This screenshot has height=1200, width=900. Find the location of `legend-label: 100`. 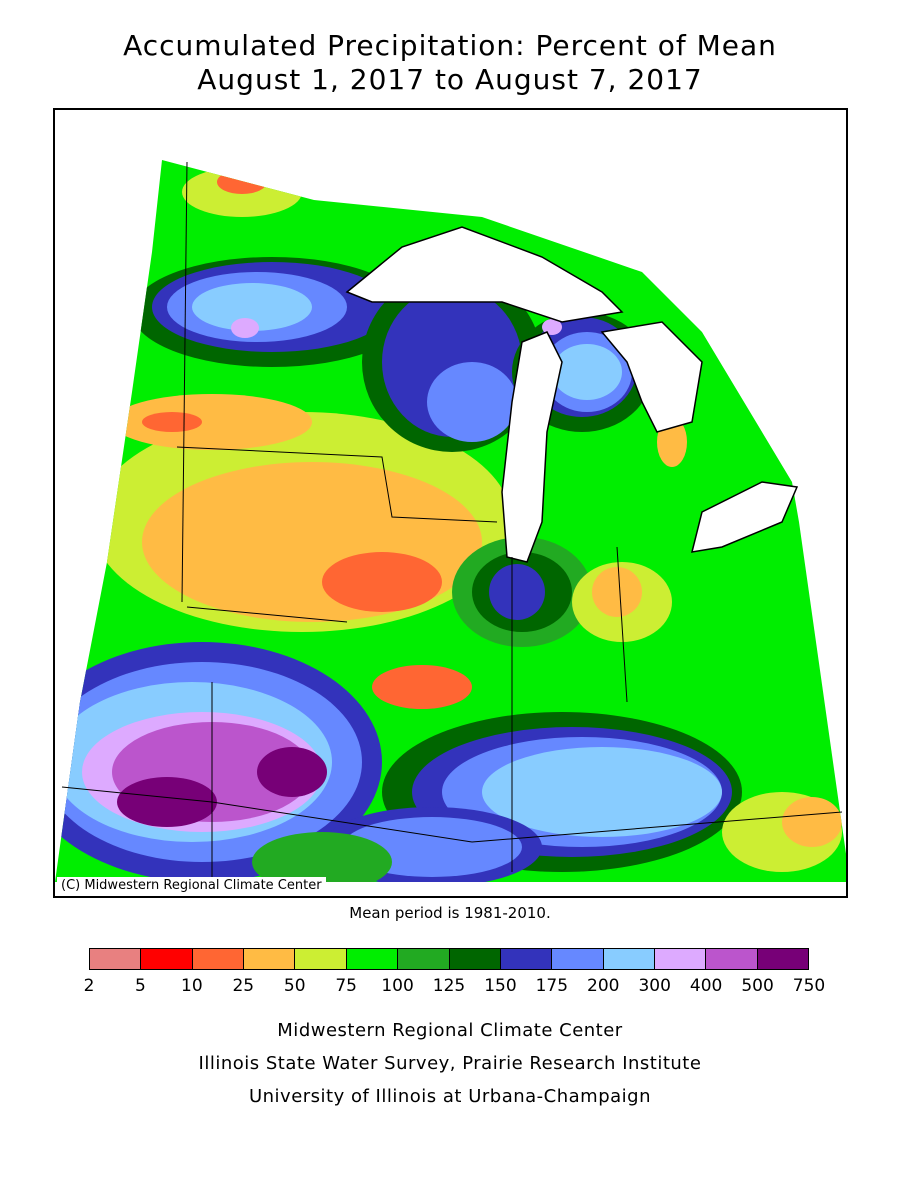

legend-label: 100 is located at coordinates (397, 986).